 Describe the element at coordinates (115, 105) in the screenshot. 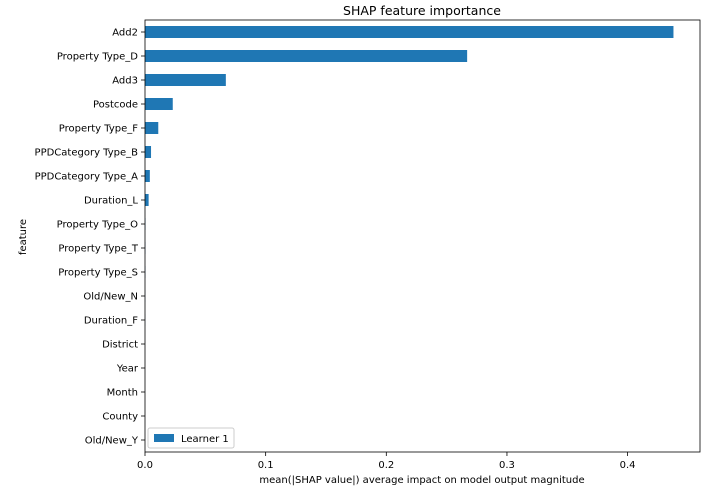

I see `y-tick-label: Postcode` at that location.